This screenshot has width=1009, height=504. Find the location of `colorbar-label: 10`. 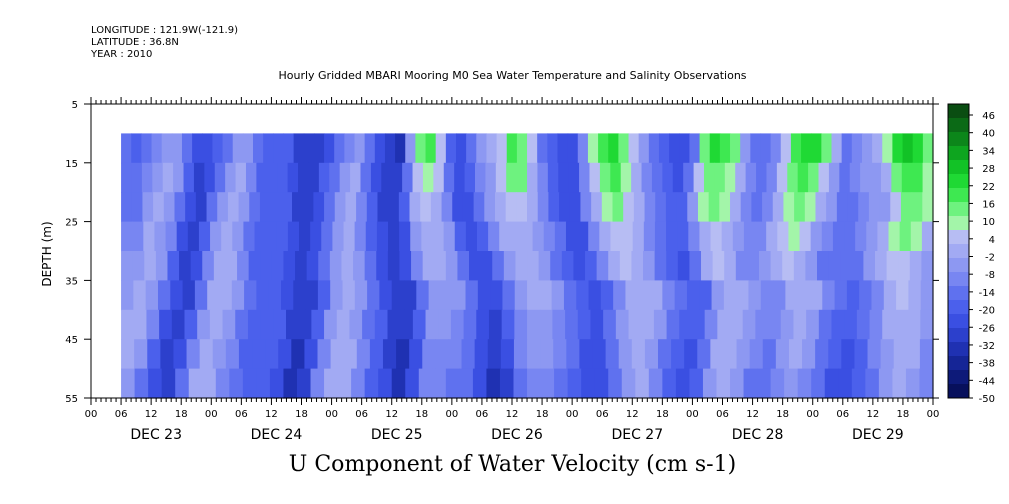

colorbar-label: 10 is located at coordinates (988, 222).